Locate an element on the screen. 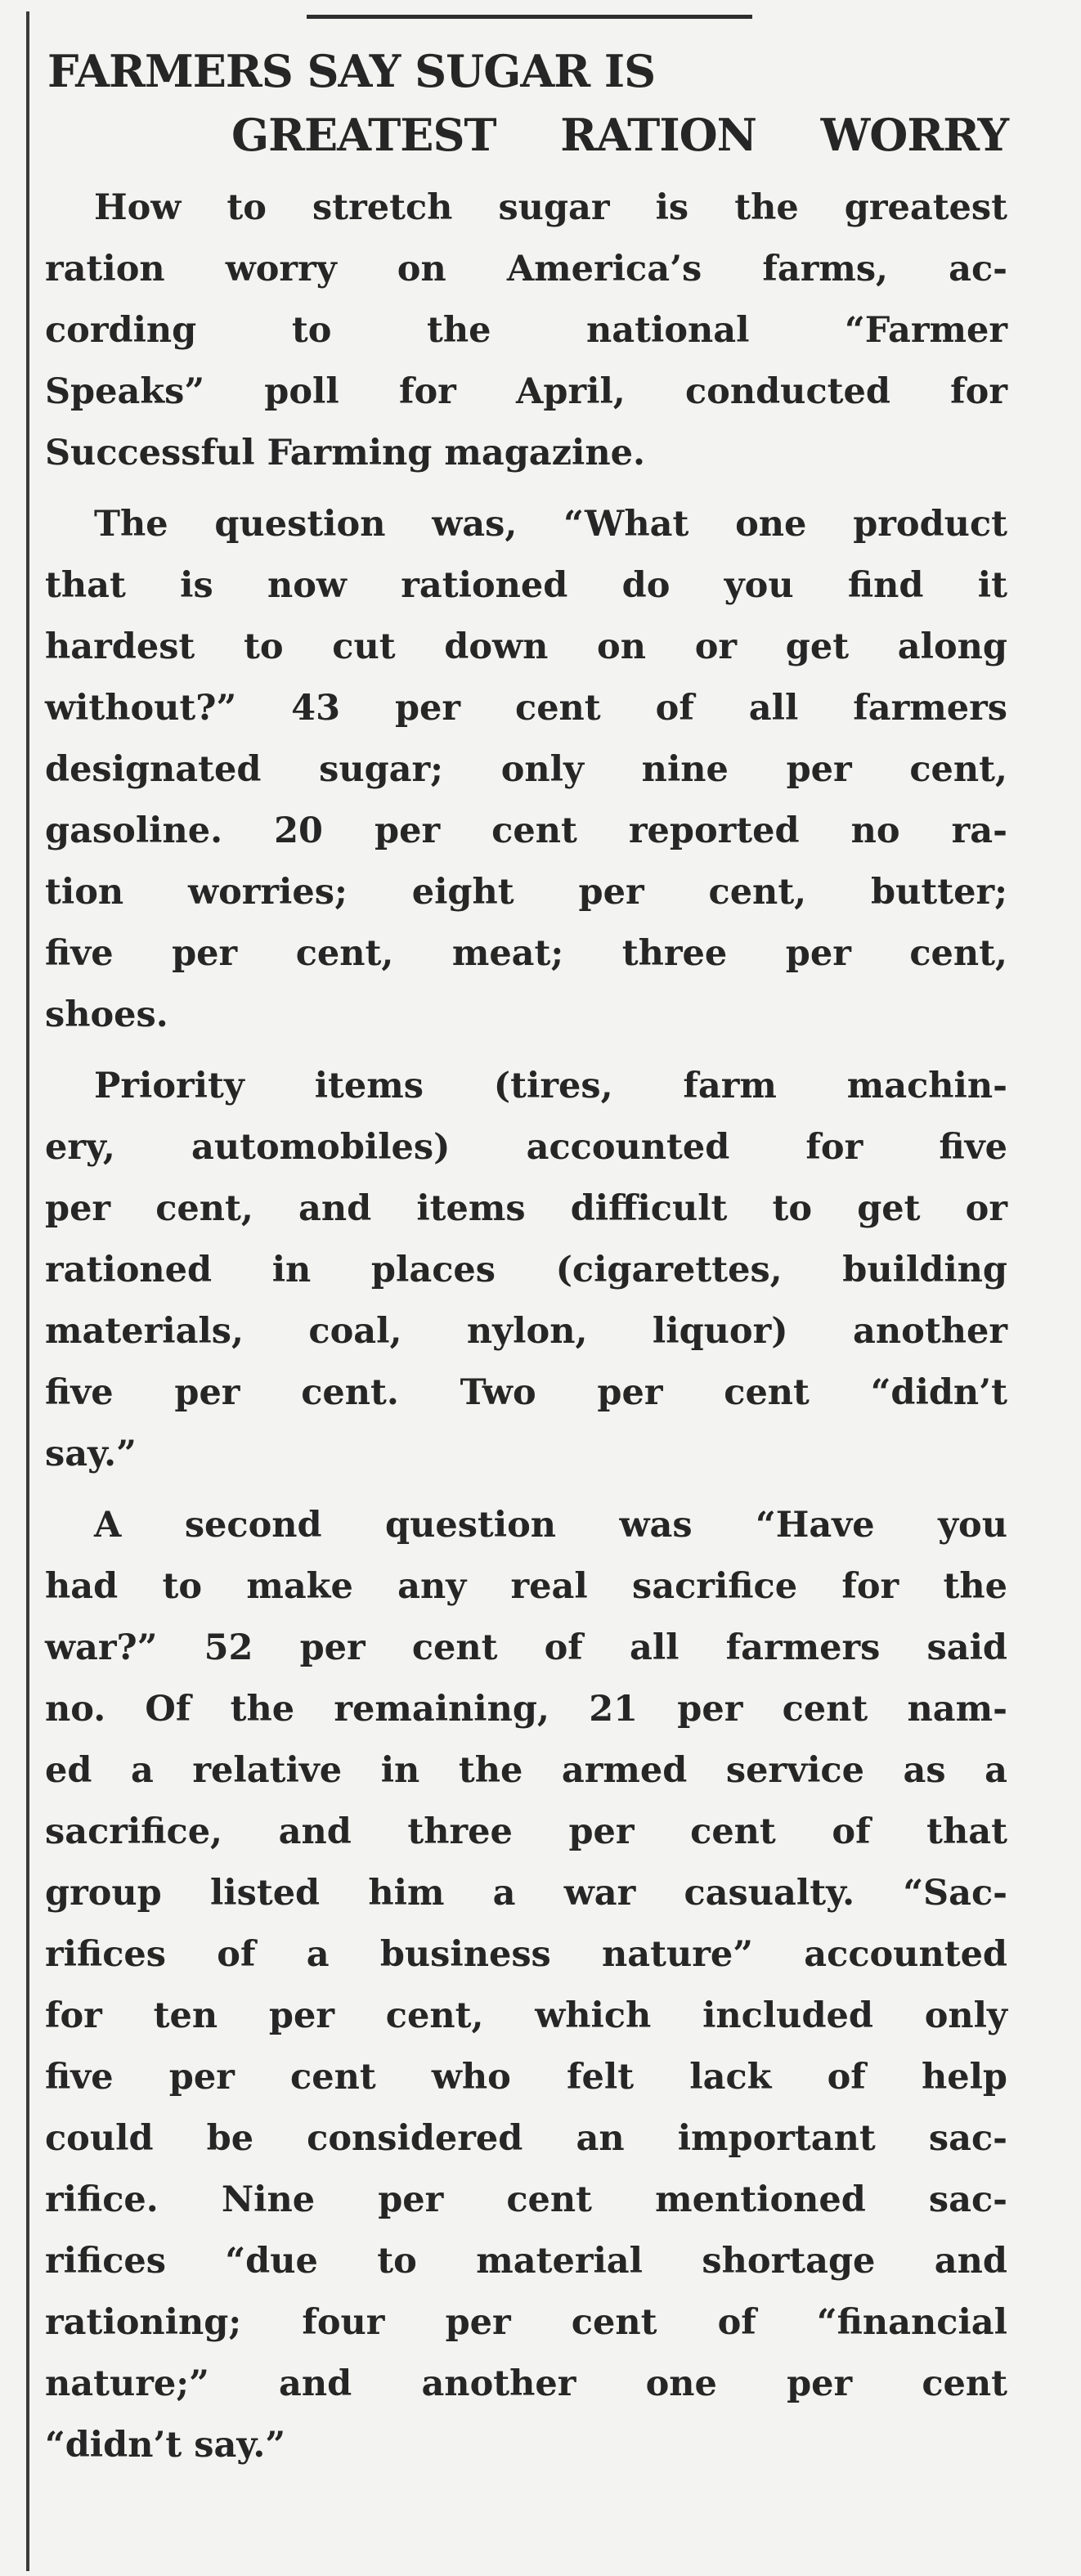 Image resolution: width=1081 pixels, height=2576 pixels. text-line: no. Of the remaining, 21 per cent nam- is located at coordinates (526, 1710).